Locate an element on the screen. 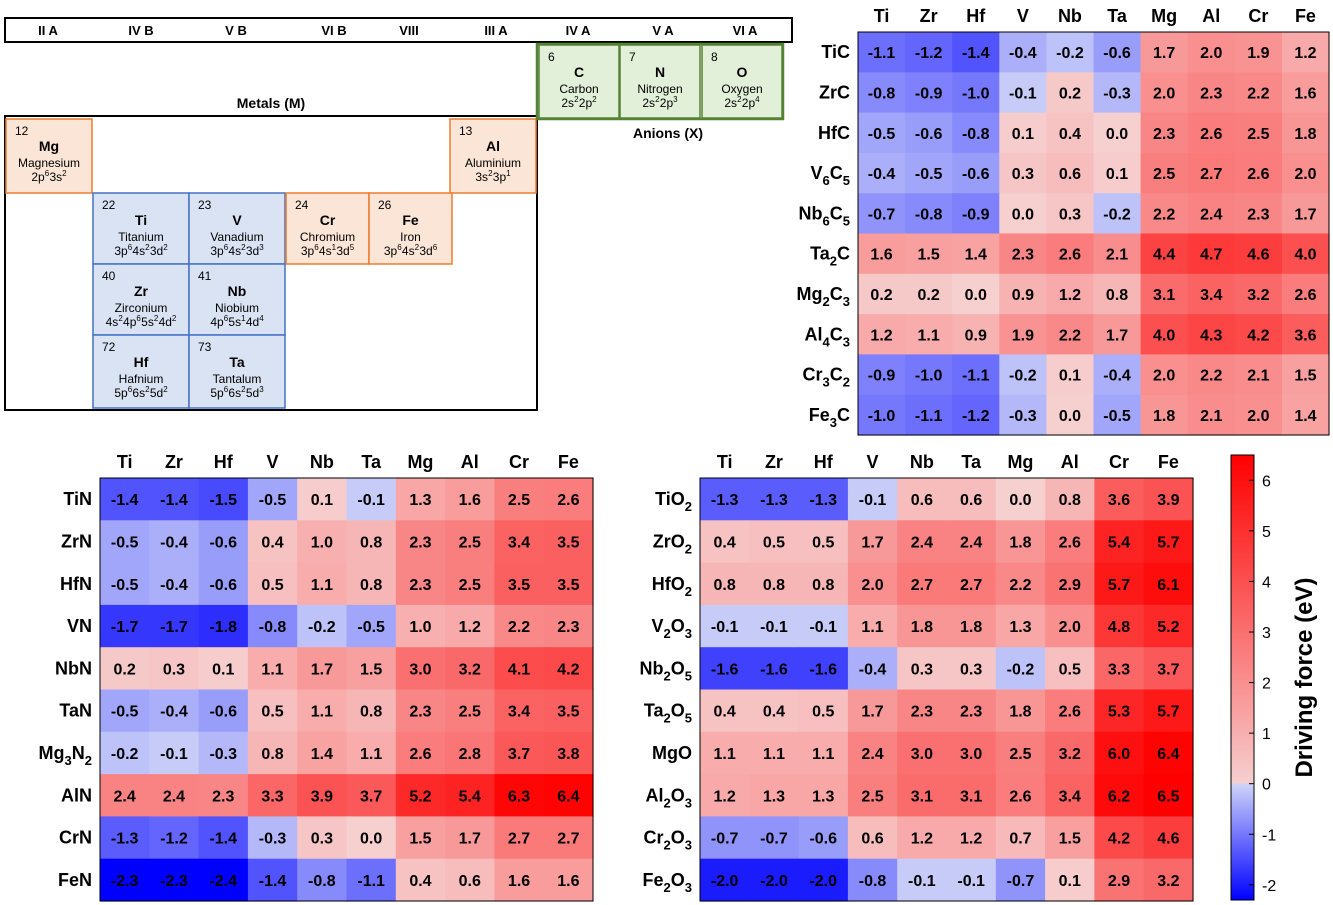 This screenshot has height=905, width=1333. value-label: 3.5 is located at coordinates (568, 542).